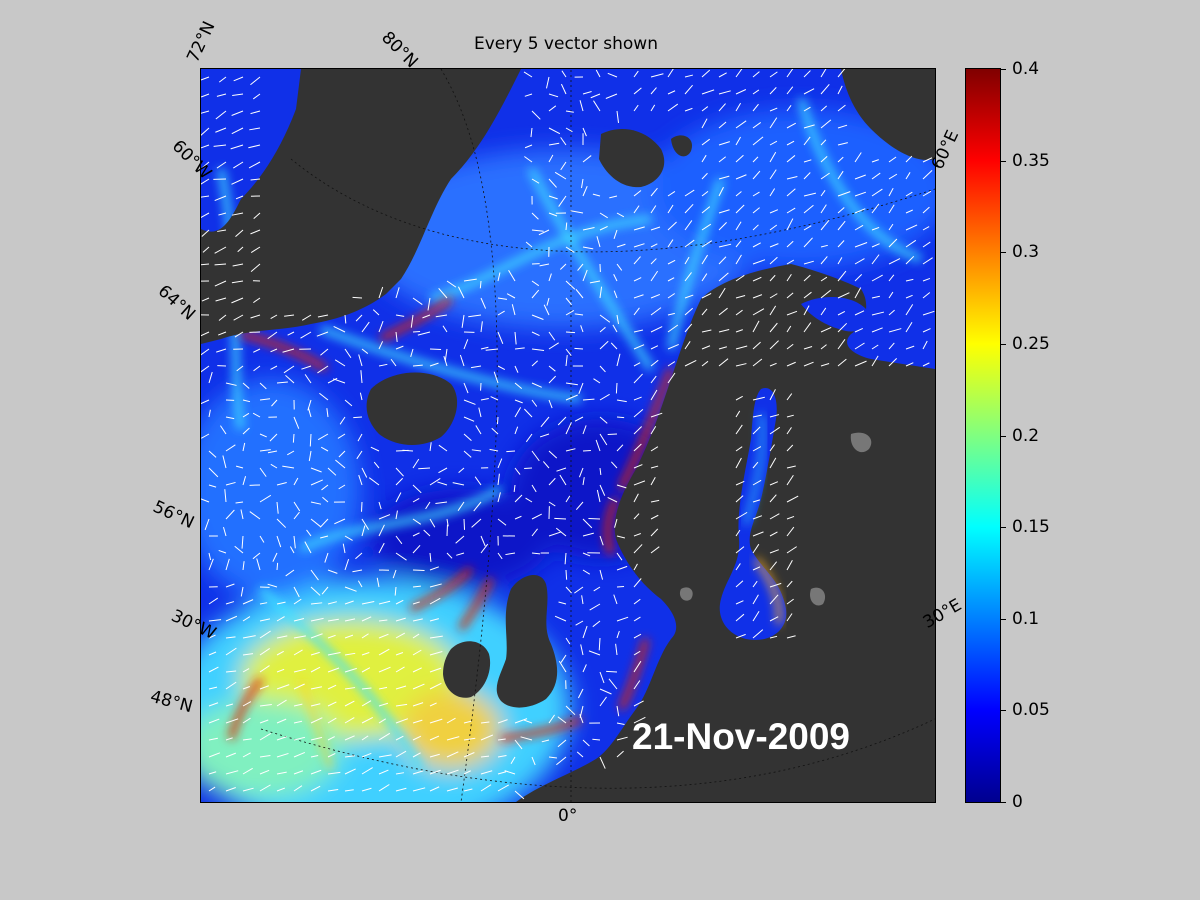 This screenshot has height=900, width=1200. I want to click on greenland-land, so click(361, 206).